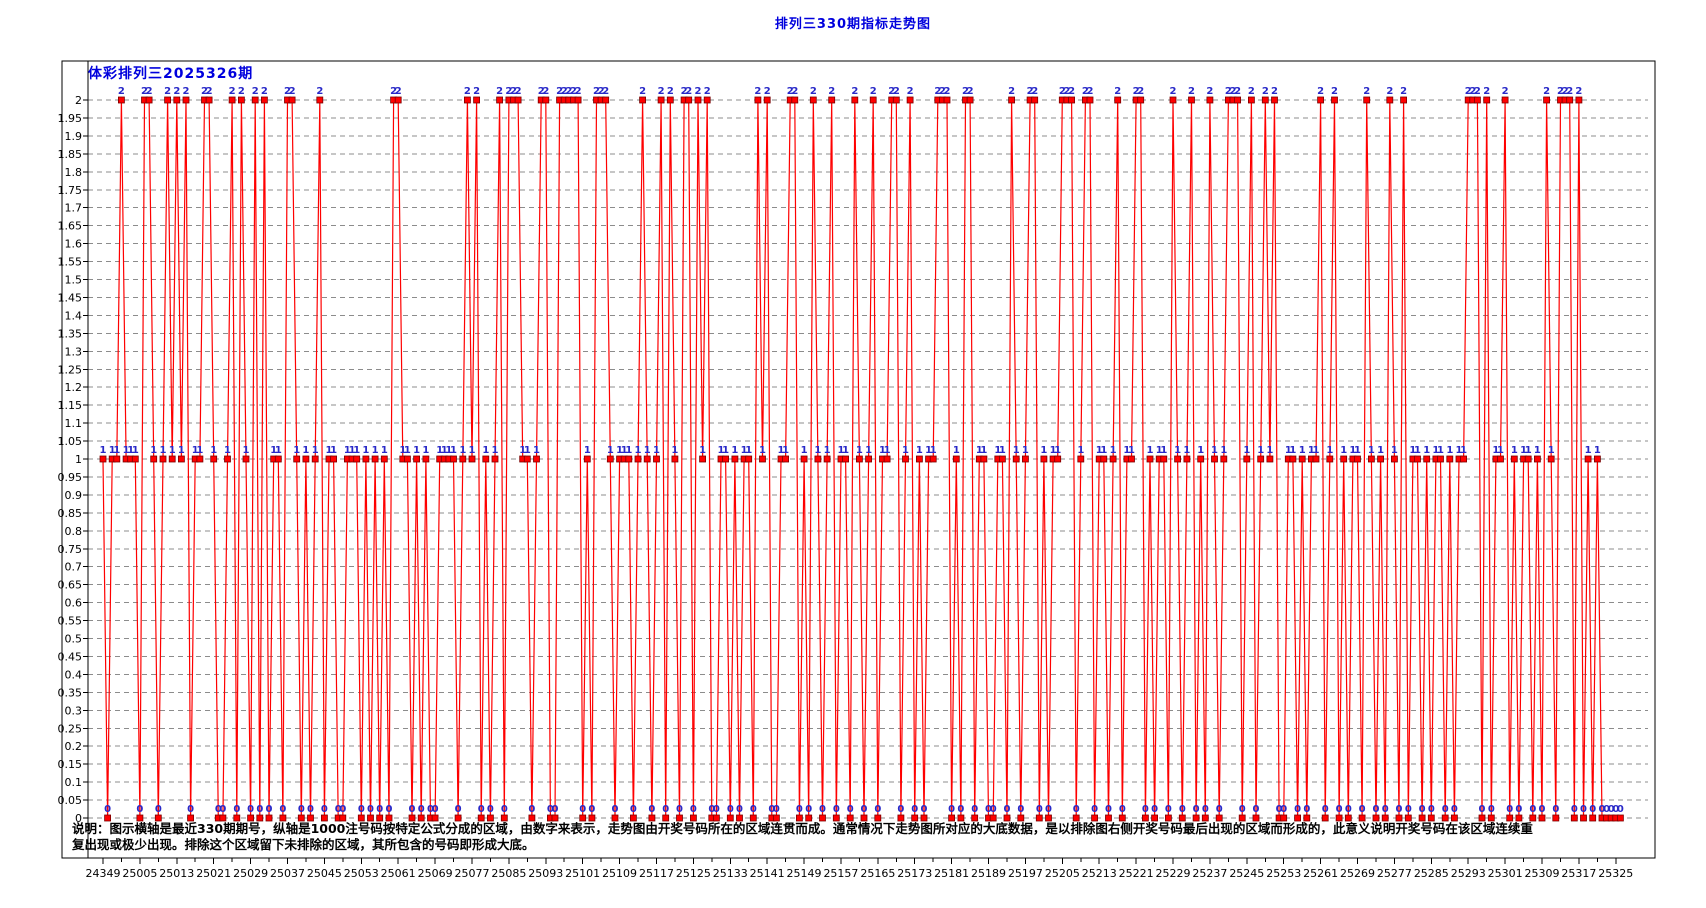  What do you see at coordinates (139, 873) in the screenshot?
I see `svg-text: 25005` at bounding box center [139, 873].